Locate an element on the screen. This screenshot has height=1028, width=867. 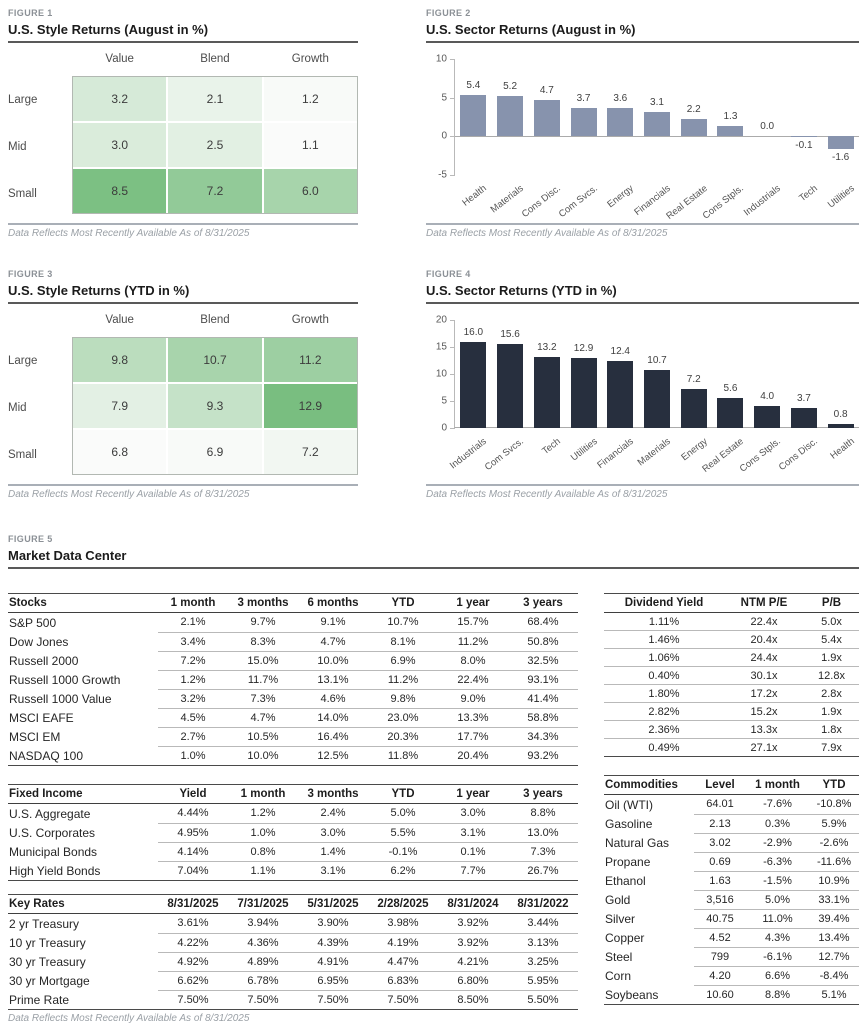
cell-value: 1.0% is located at coordinates (263, 833).